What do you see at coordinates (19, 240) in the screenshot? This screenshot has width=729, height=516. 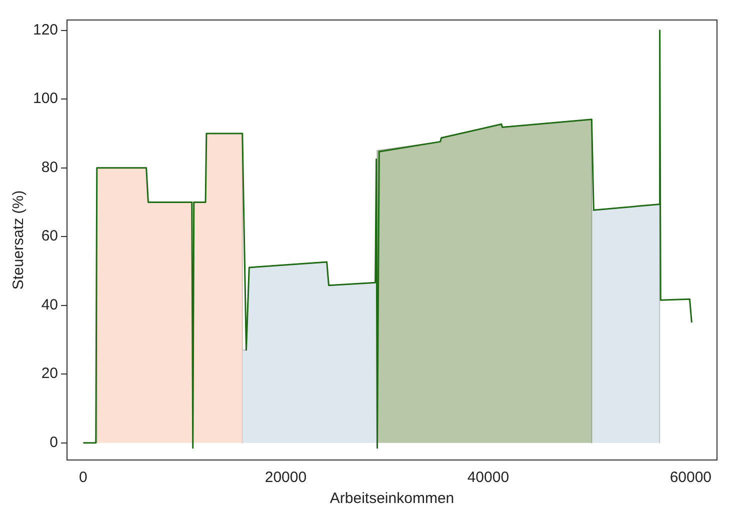 I see `y-axis-title: Steuersatz (%)` at bounding box center [19, 240].